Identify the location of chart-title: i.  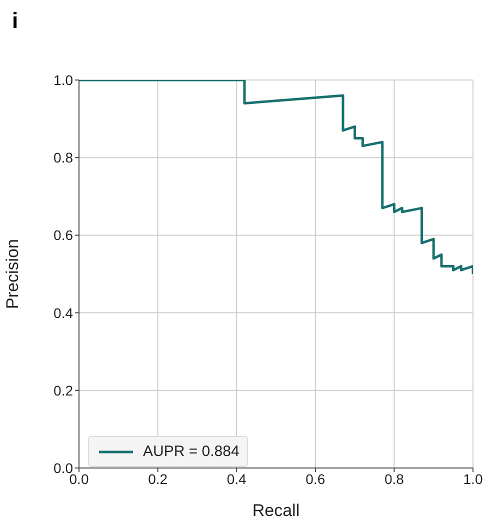
(15, 21).